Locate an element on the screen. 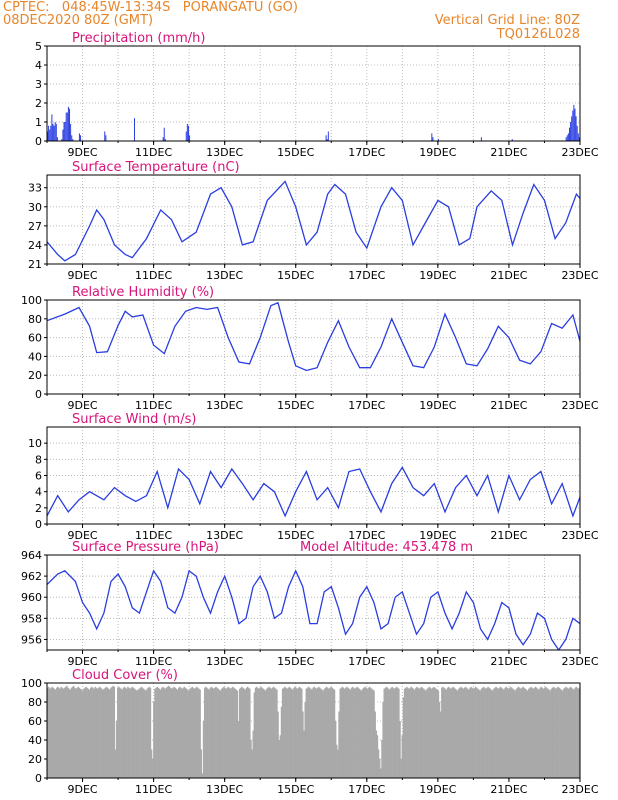  panel-title: Surface Temperature (nC) is located at coordinates (156, 167).